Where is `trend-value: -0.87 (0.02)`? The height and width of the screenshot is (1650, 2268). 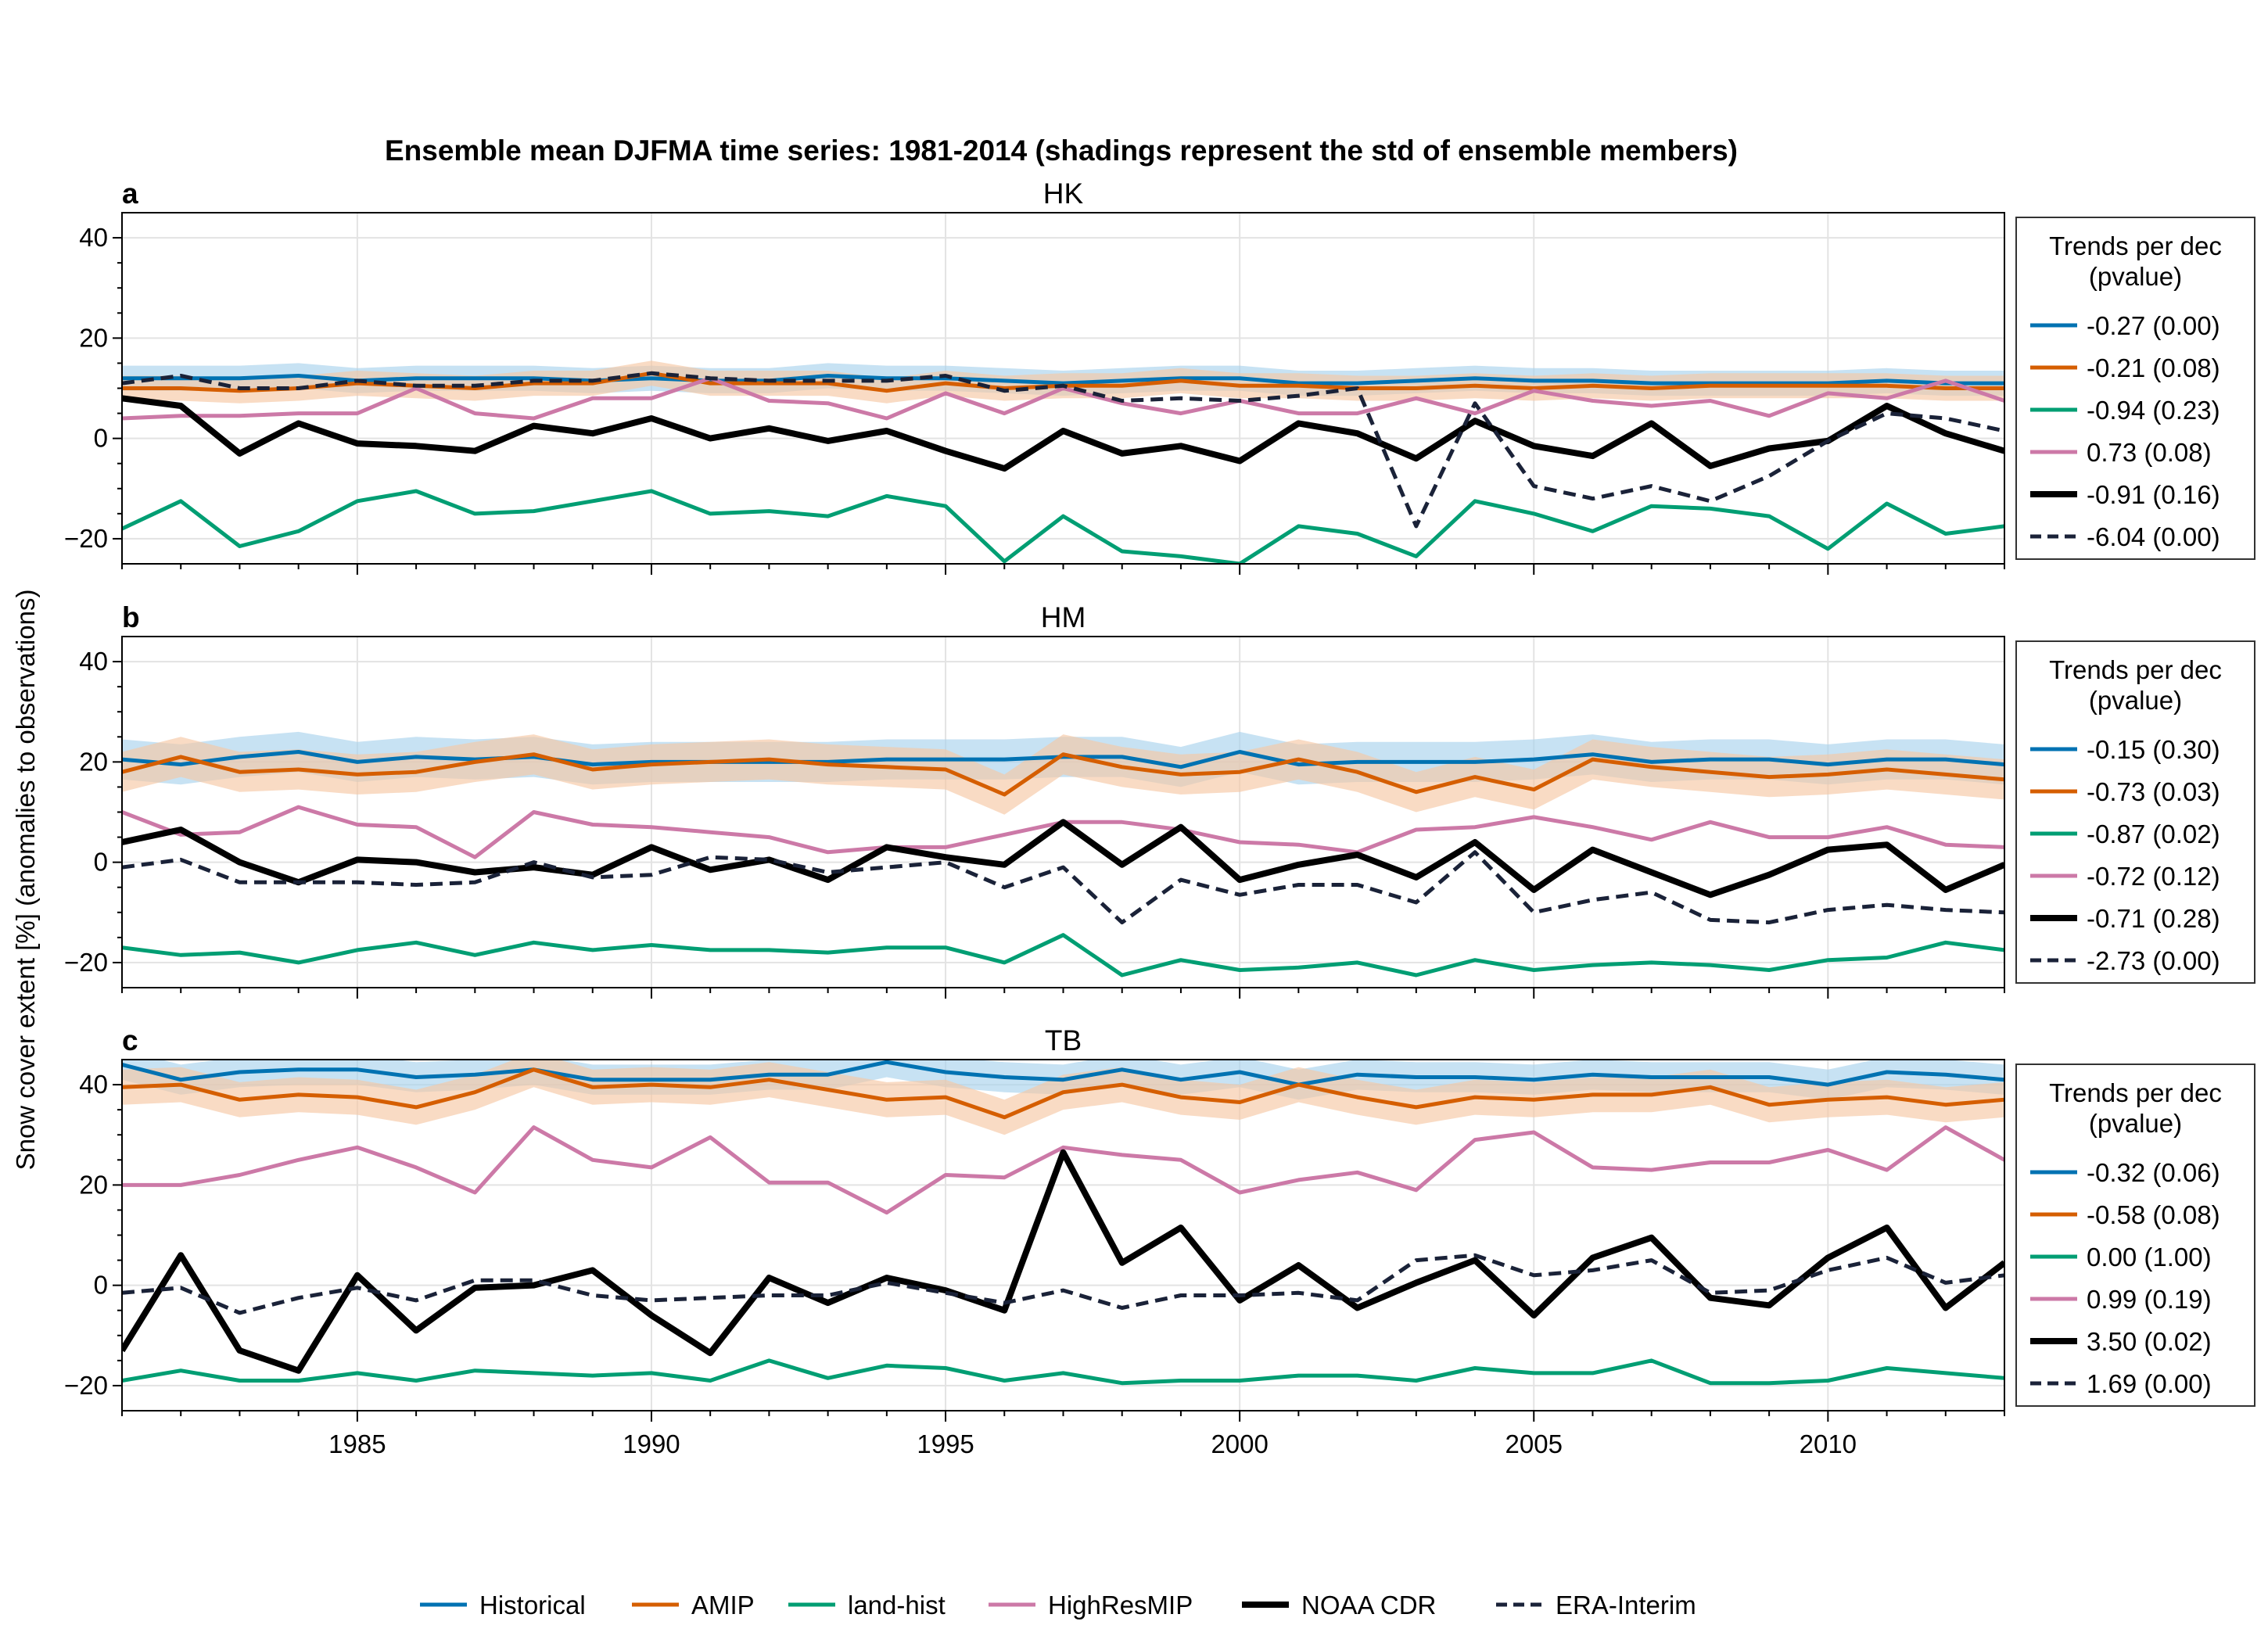
trend-value: -0.87 (0.02) is located at coordinates (2153, 834).